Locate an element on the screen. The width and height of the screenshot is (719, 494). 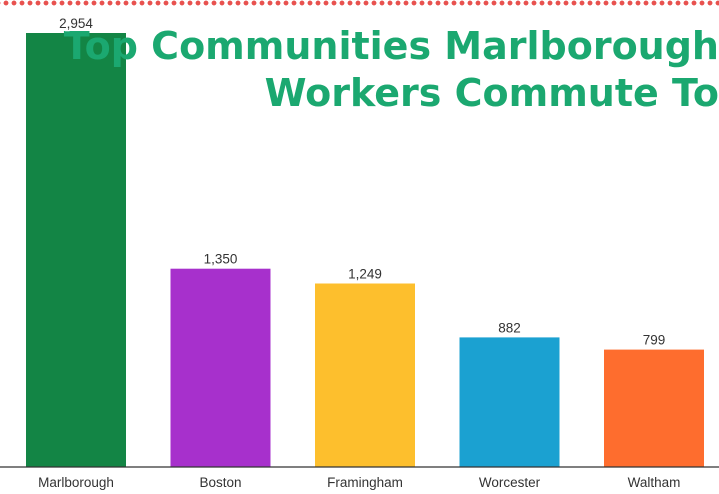
value-label-framingham: 1,249 is located at coordinates (365, 274).